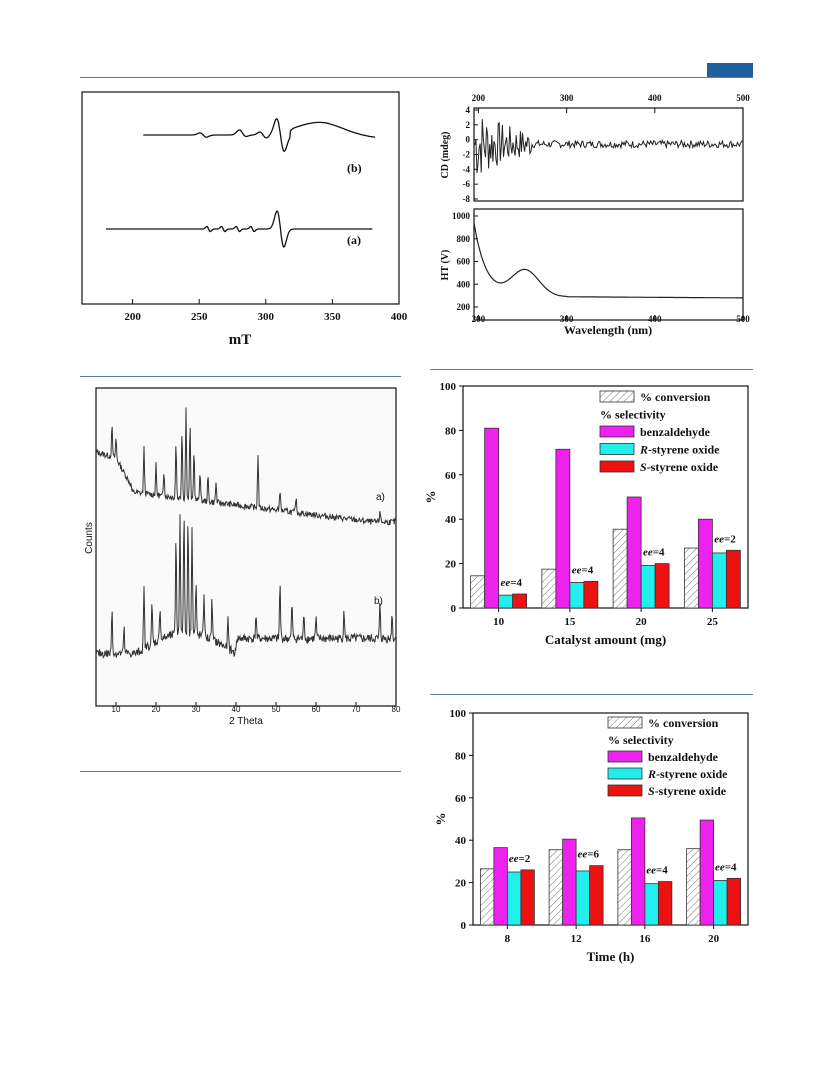 The image size is (833, 1091). I want to click on cd-x-axis-label: Wavelength (nm), so click(608, 330).